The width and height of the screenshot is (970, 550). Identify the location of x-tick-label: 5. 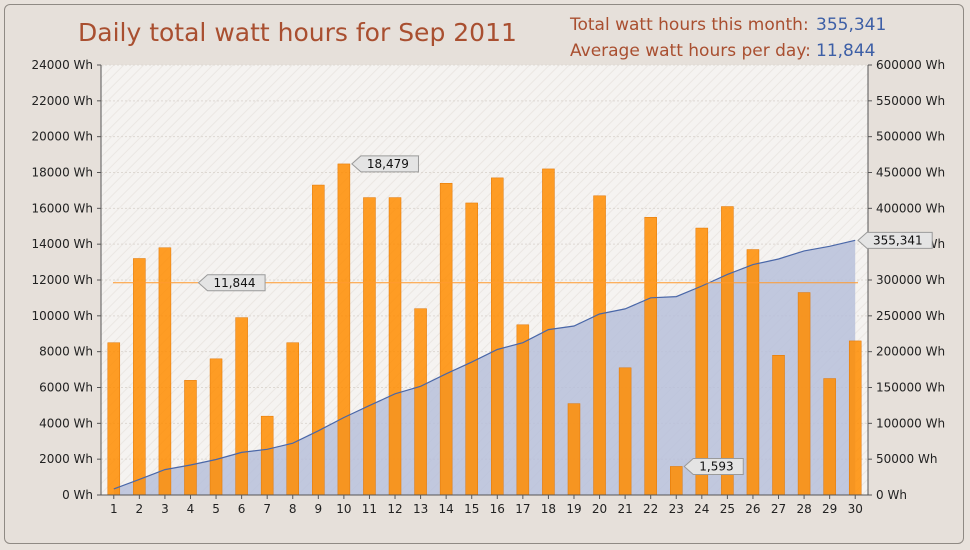
(216, 509).